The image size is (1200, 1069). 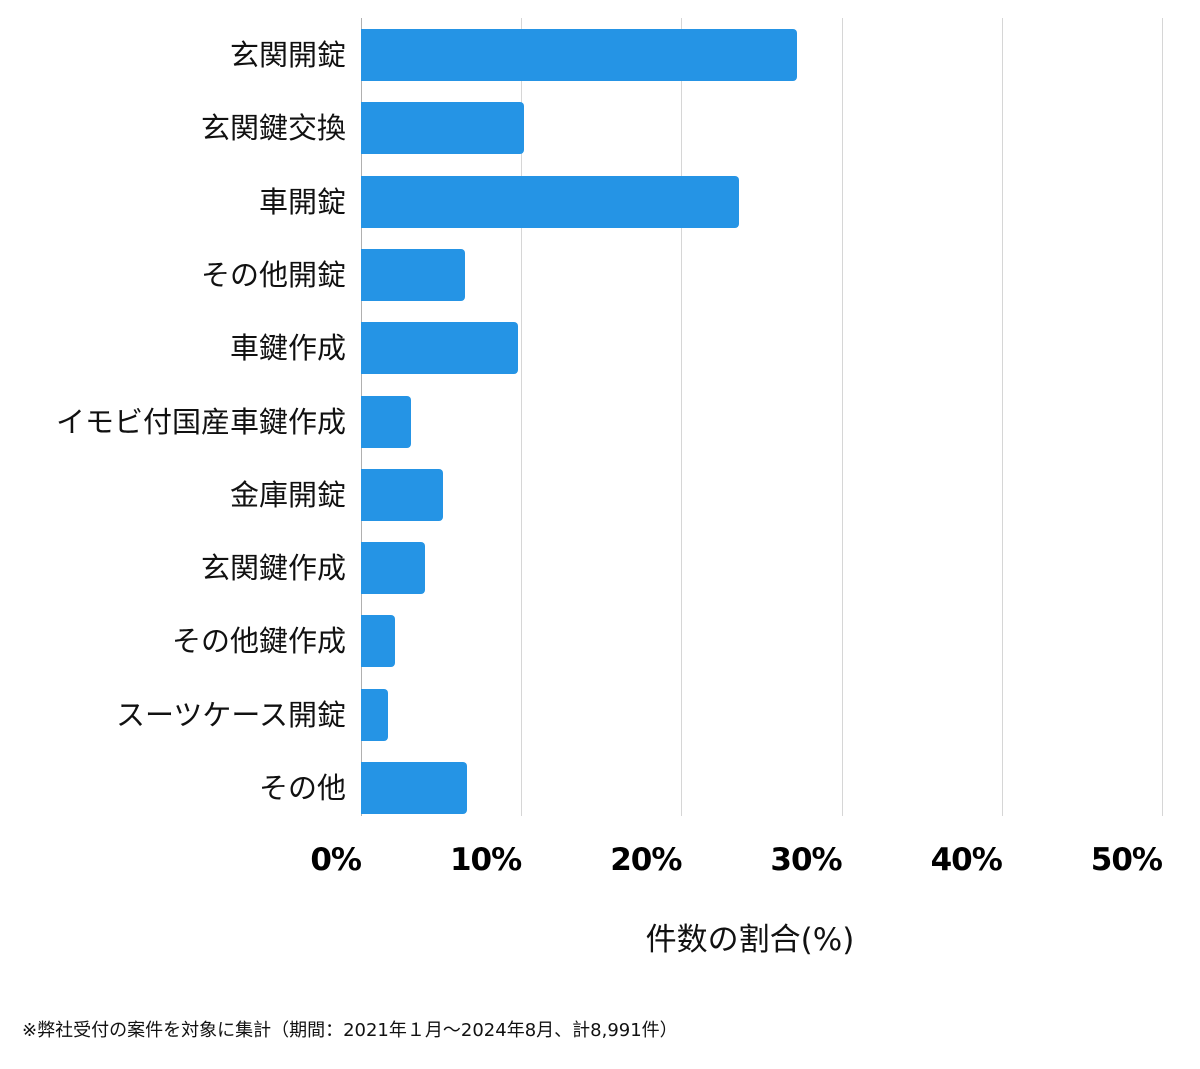 What do you see at coordinates (806, 860) in the screenshot?
I see `x-tick-label: 30%` at bounding box center [806, 860].